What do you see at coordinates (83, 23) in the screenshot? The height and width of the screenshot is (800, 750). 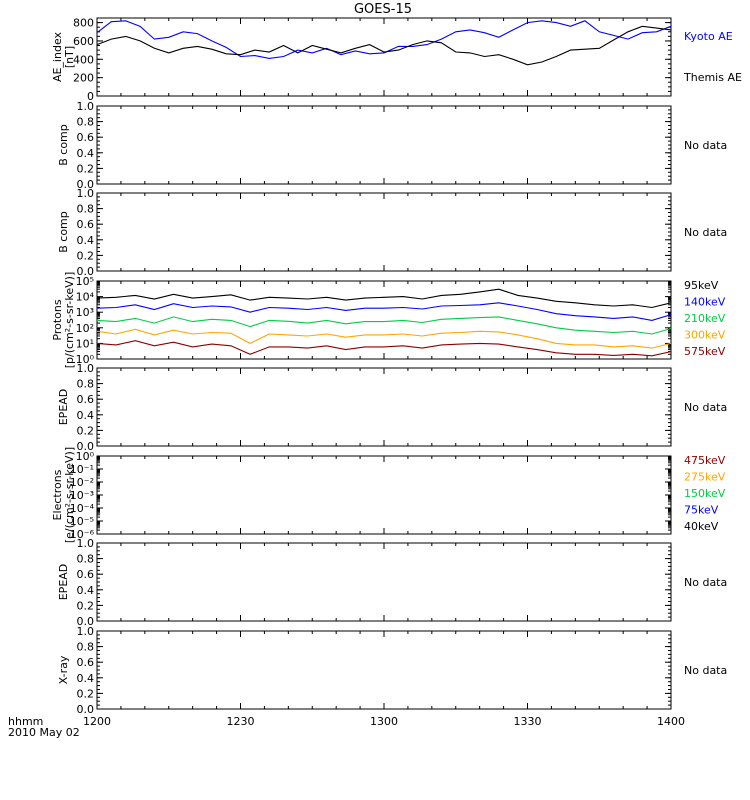 I see `y-tick-label: 800` at bounding box center [83, 23].